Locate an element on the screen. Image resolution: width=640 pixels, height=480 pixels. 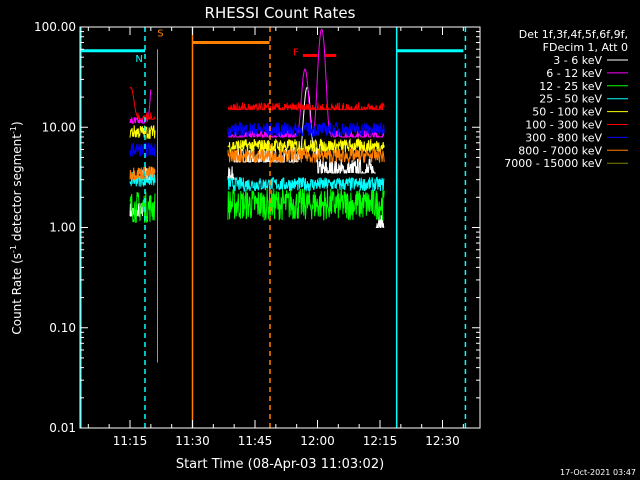
y-tick-label: 10.00 is located at coordinates (59, 127).